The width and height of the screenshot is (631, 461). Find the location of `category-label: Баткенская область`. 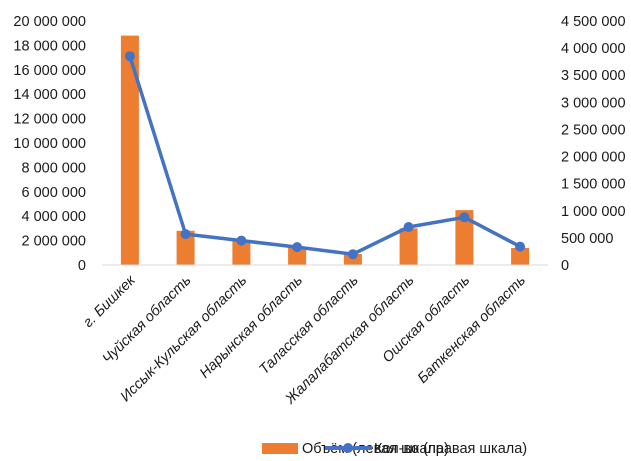

category-label: Баткенская область is located at coordinates (472, 330).